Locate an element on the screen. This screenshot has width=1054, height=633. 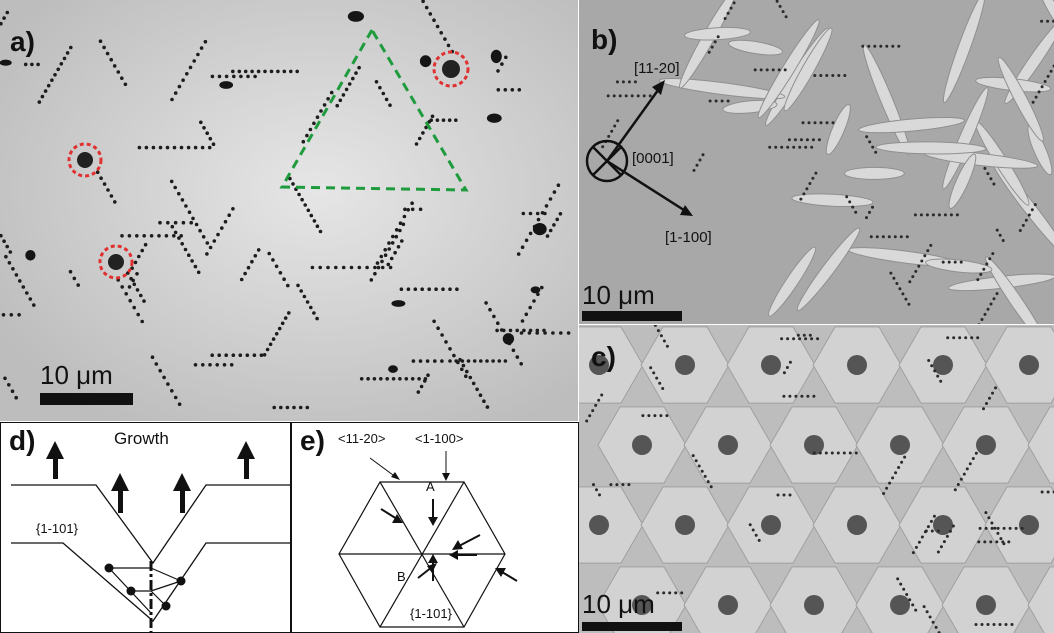
panel-c-scale-text: 10 μm is located at coordinates (618, 604).